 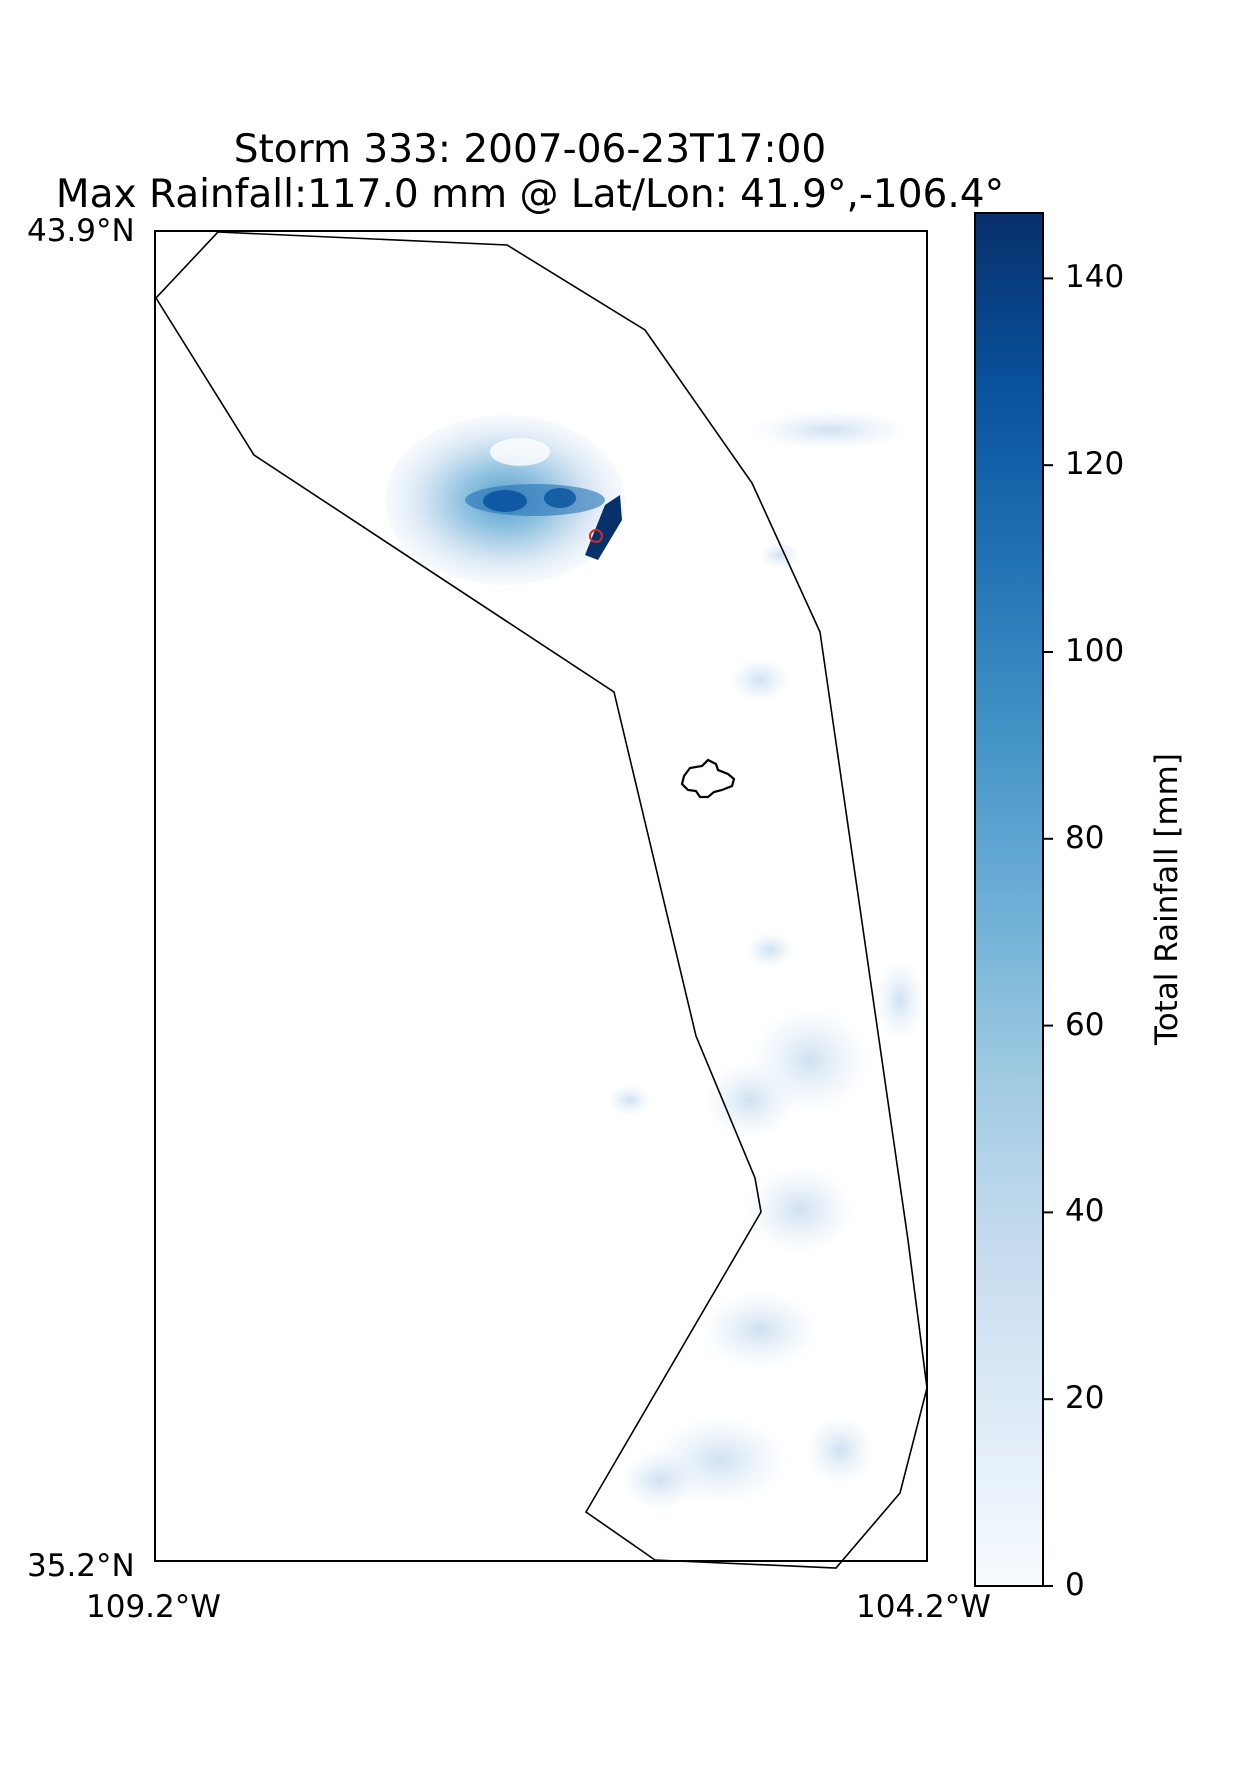 What do you see at coordinates (530, 149) in the screenshot?
I see `map-title-line-1: Storm 333: 2007-06-23T17:00` at bounding box center [530, 149].